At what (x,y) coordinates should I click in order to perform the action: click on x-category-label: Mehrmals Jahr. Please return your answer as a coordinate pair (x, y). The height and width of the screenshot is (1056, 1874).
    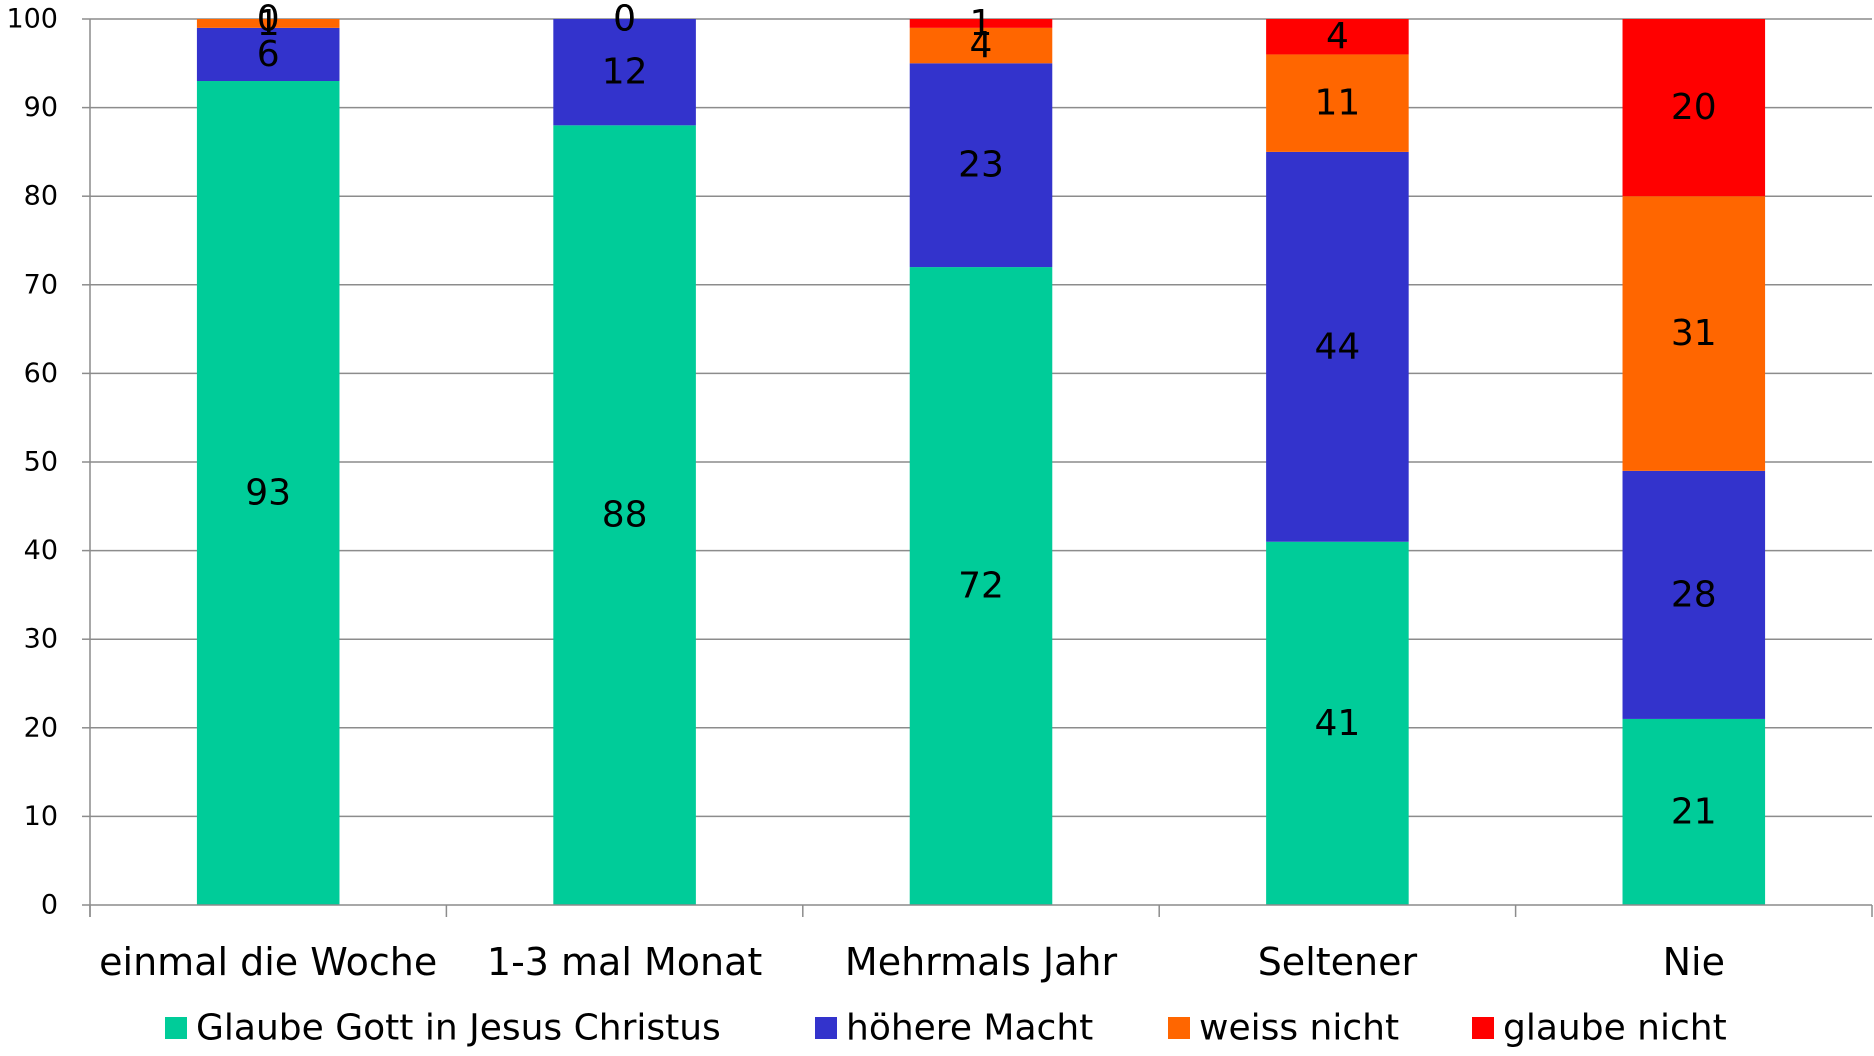
    Looking at the image, I should click on (981, 962).